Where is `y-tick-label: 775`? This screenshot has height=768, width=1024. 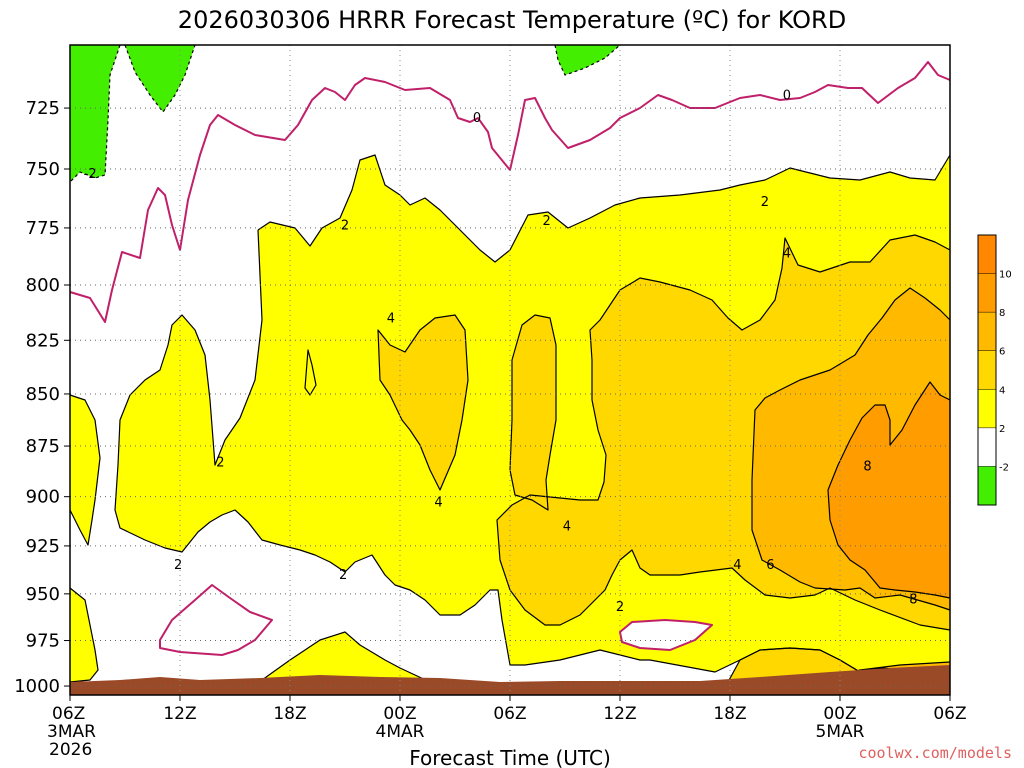 y-tick-label: 775 is located at coordinates (43, 228).